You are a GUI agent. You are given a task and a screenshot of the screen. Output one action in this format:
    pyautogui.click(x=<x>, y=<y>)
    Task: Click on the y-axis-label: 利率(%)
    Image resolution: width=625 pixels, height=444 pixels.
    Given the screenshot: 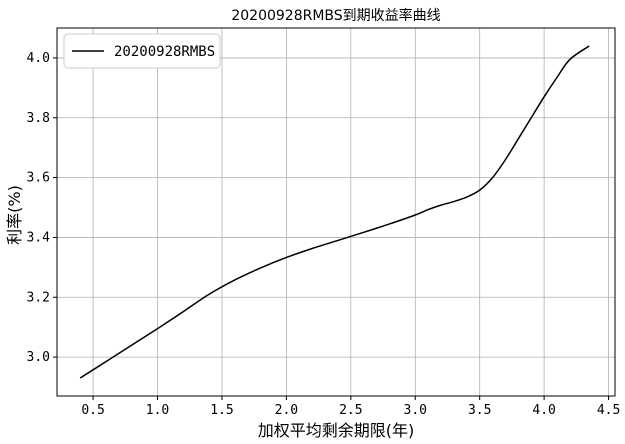 What is the action you would take?
    pyautogui.click(x=14, y=215)
    